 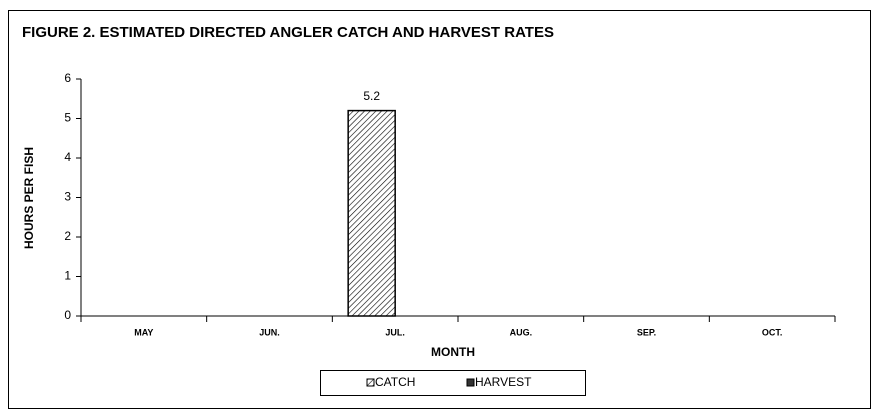 What do you see at coordinates (67, 118) in the screenshot?
I see `y-tick-label: 5` at bounding box center [67, 118].